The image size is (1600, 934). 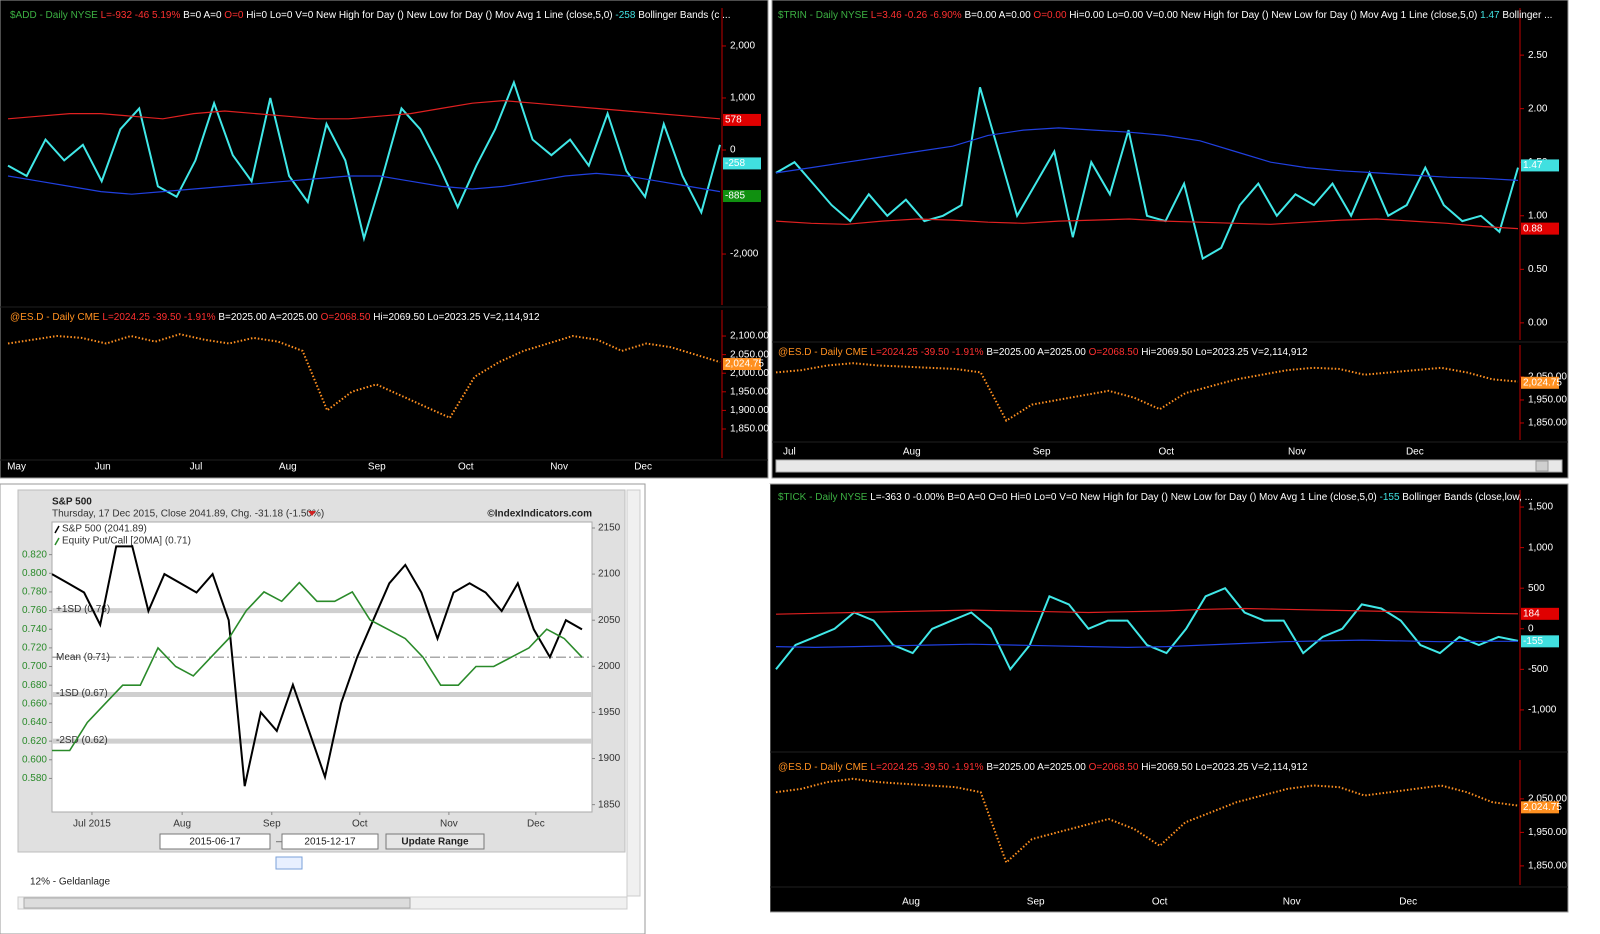 I want to click on y-tick-label: 0.50, so click(x=1538, y=269).